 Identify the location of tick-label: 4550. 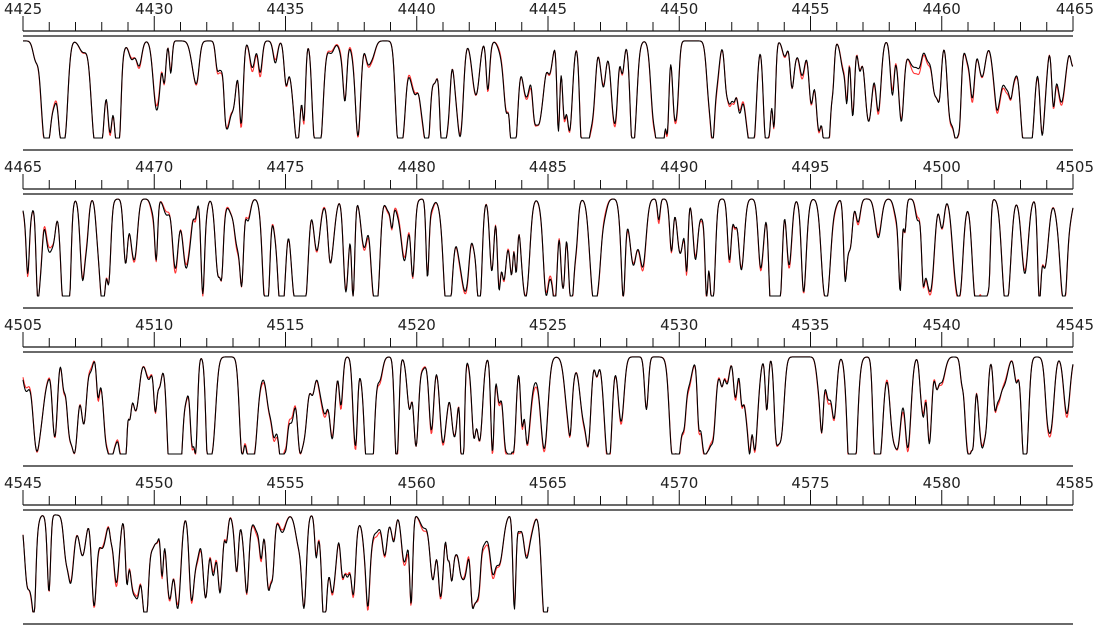
(154, 483).